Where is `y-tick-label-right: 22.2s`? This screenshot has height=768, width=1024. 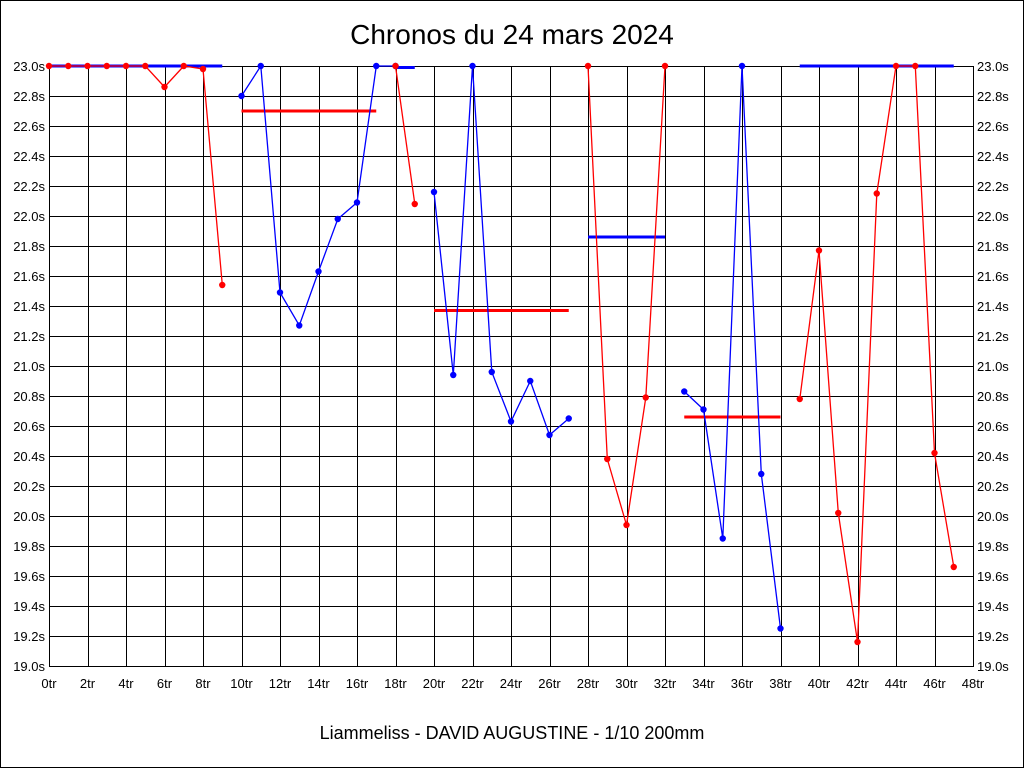 y-tick-label-right: 22.2s is located at coordinates (993, 186).